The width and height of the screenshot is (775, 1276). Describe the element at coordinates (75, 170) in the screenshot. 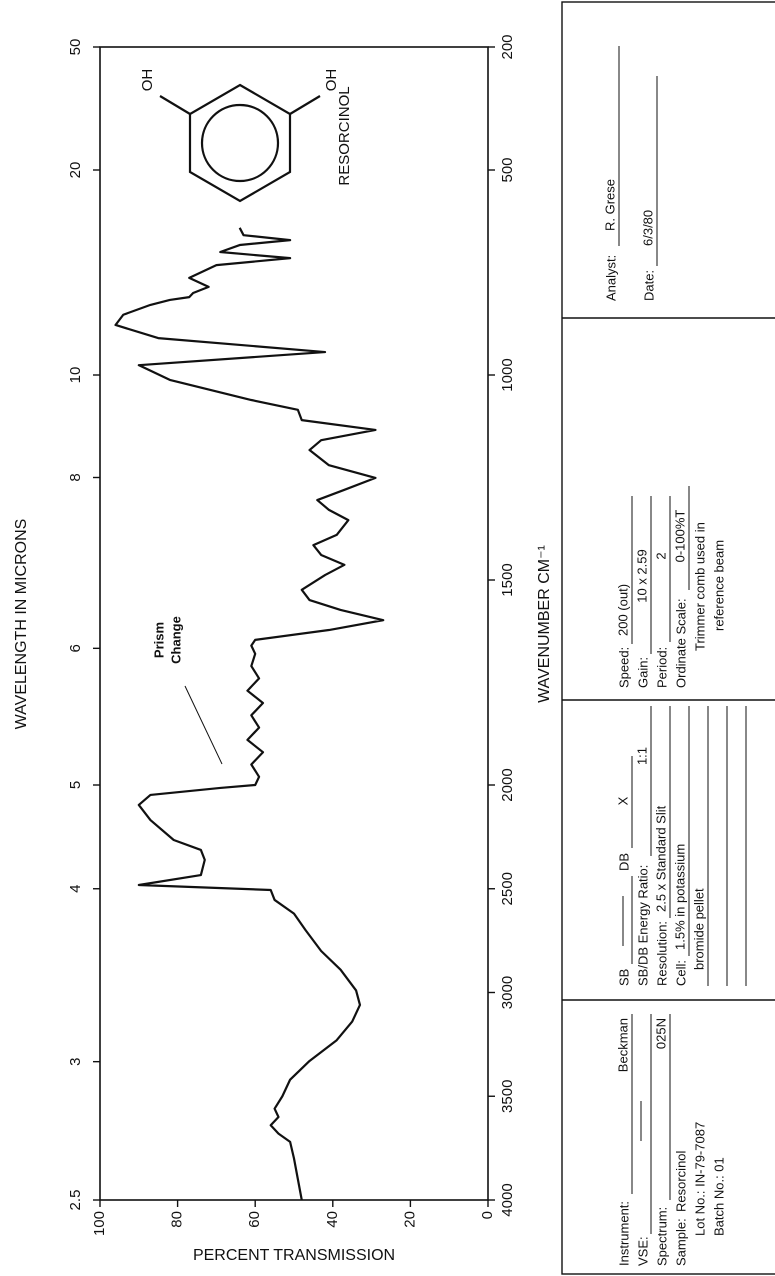

I see `x2-tick-label: 20` at that location.